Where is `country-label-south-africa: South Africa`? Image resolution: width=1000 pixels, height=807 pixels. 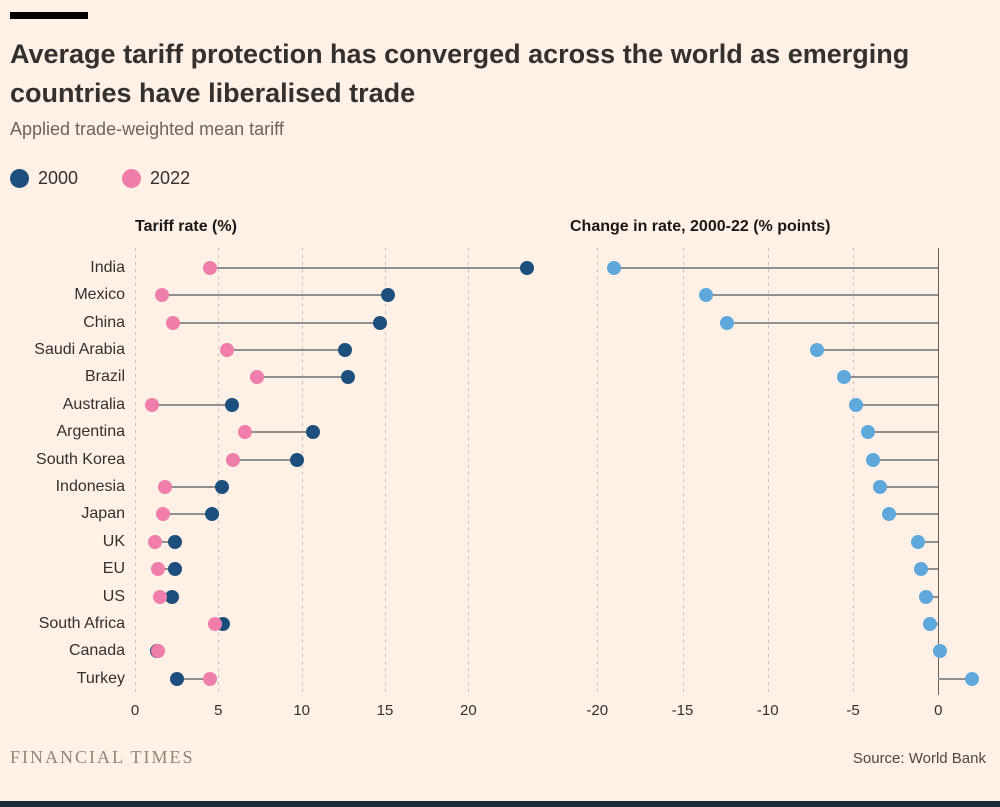
country-label-south-africa: South Africa is located at coordinates (81, 623).